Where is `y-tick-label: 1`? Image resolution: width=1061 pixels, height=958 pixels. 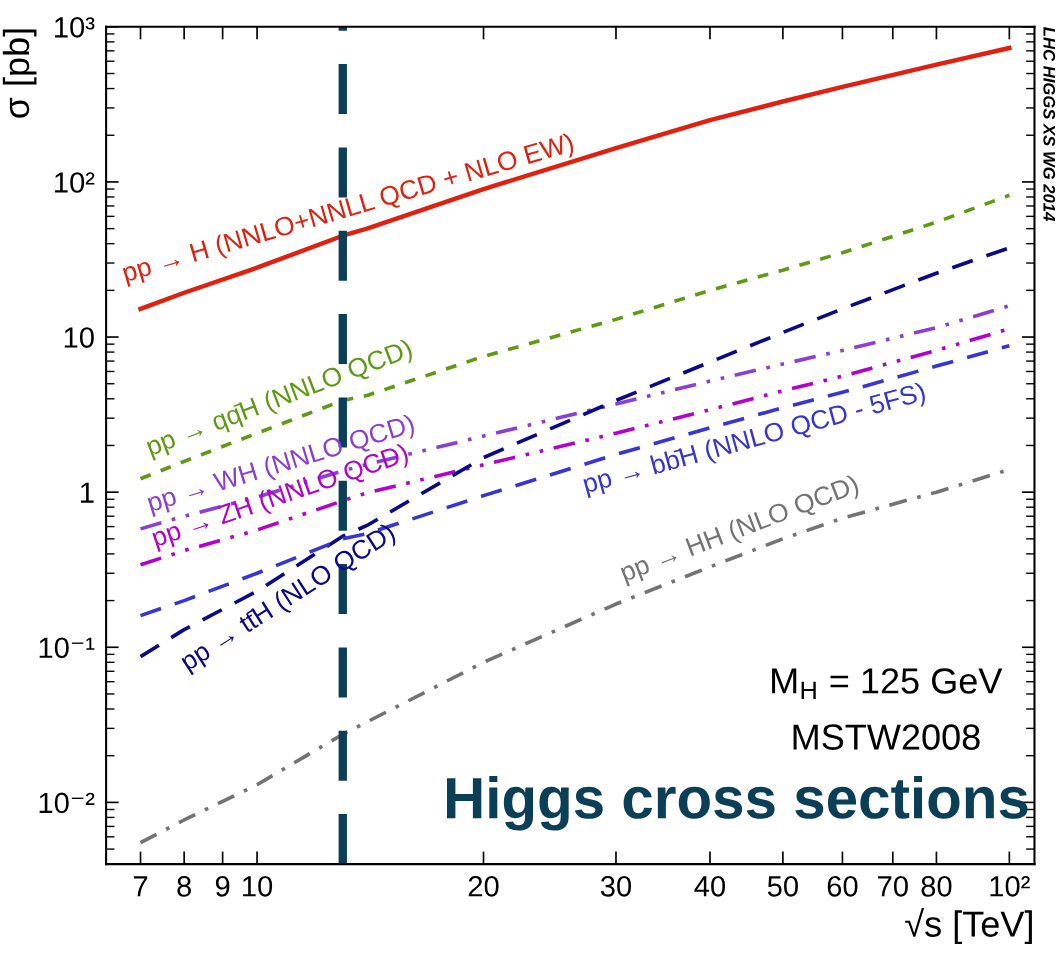
y-tick-label: 1 is located at coordinates (87, 492).